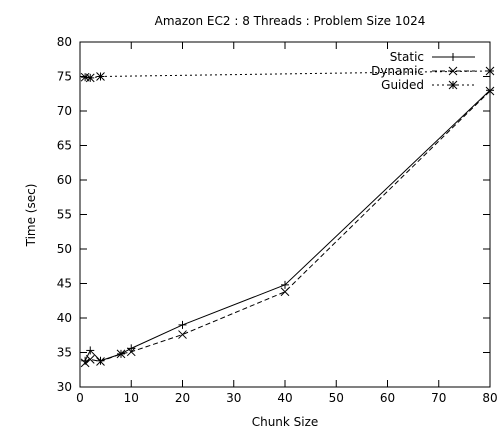  What do you see at coordinates (336, 398) in the screenshot?
I see `x-tick-label: 50` at bounding box center [336, 398].